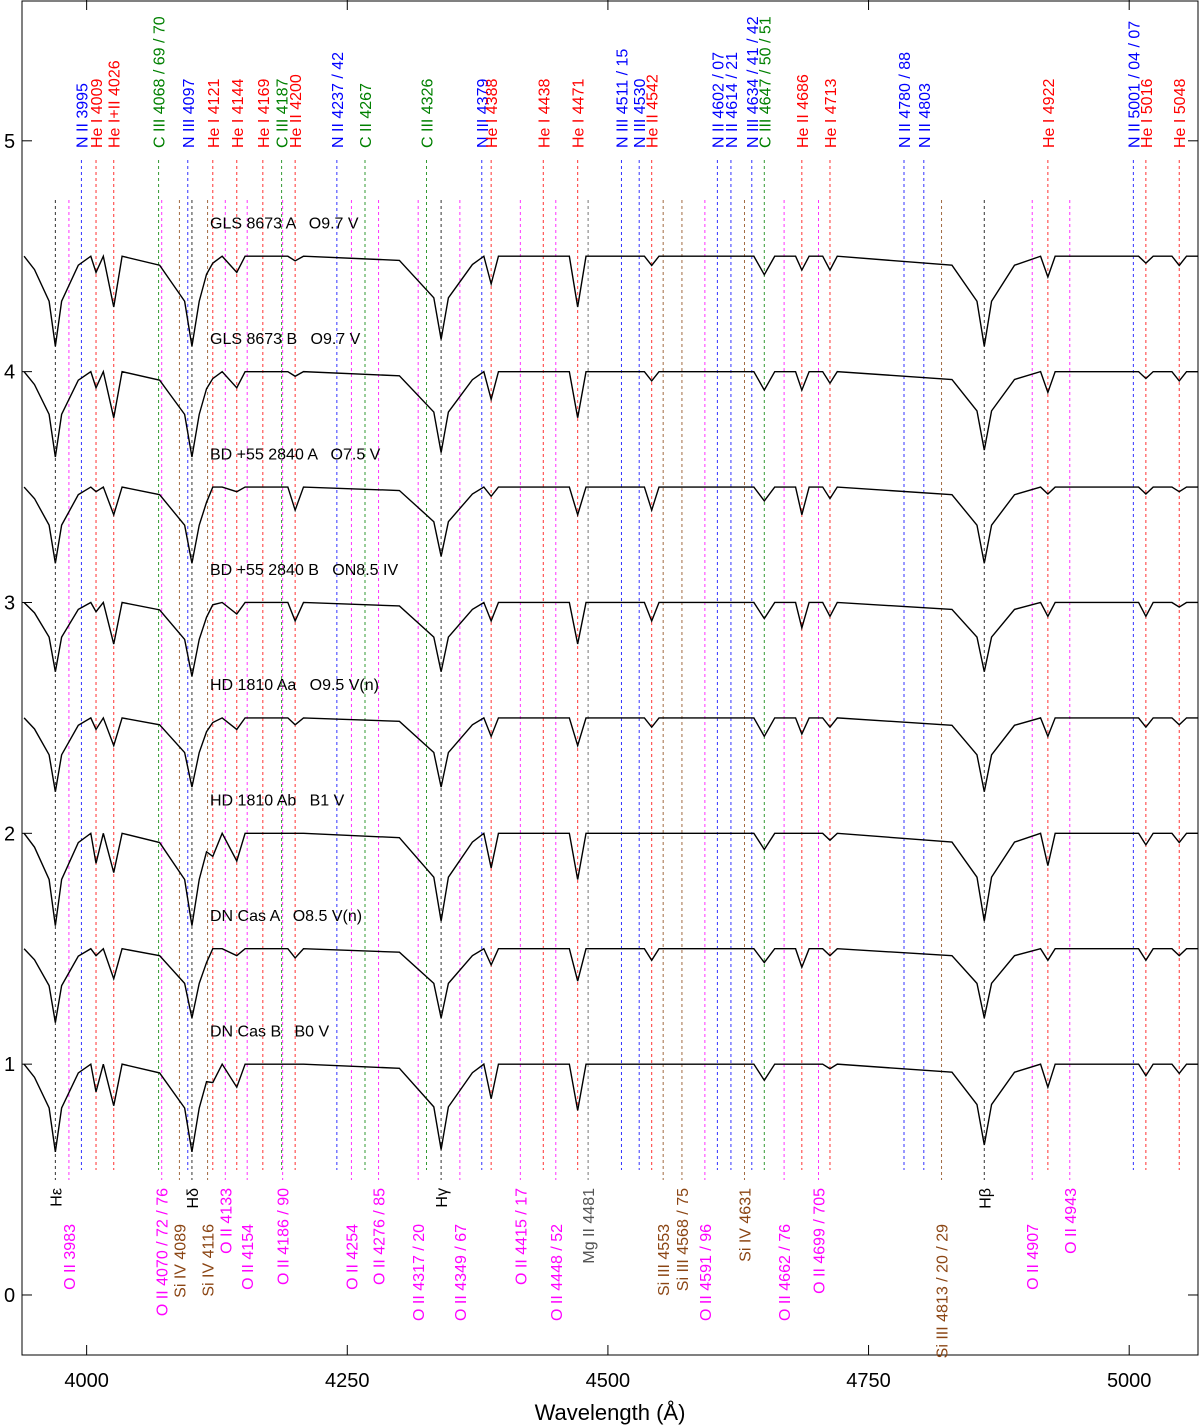 The height and width of the screenshot is (1426, 1200). I want to click on top-line-label: C III 4187, so click(283, 113).